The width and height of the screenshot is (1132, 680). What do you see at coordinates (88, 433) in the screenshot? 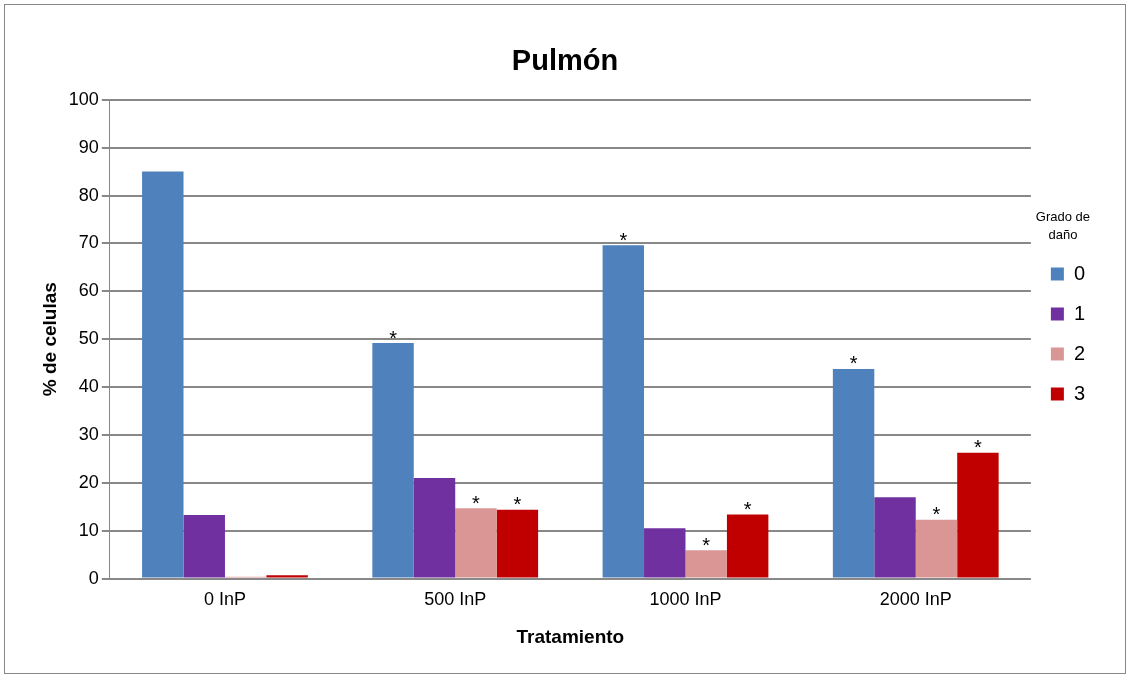
I see `y-tick-label: 30` at bounding box center [88, 433].